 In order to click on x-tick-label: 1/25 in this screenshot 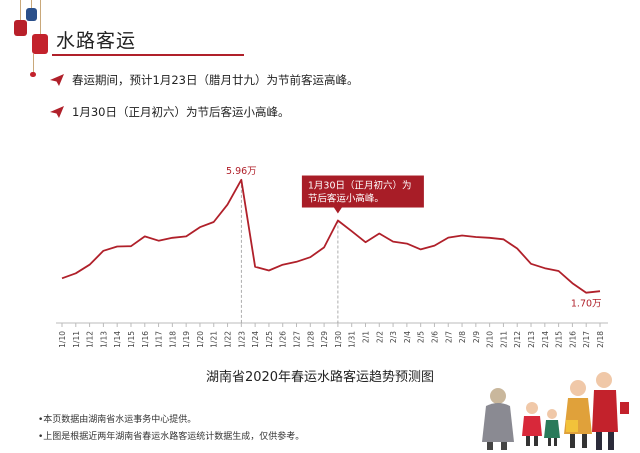, I will do `click(269, 339)`.